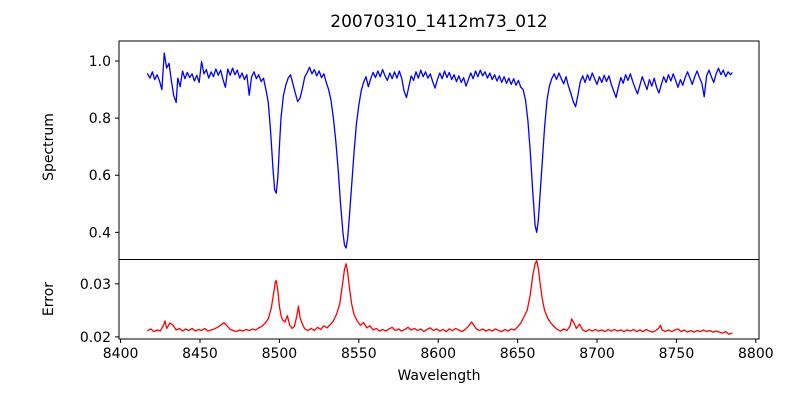 This screenshot has width=800, height=400. Describe the element at coordinates (597, 354) in the screenshot. I see `x-tick-label: 8700` at that location.